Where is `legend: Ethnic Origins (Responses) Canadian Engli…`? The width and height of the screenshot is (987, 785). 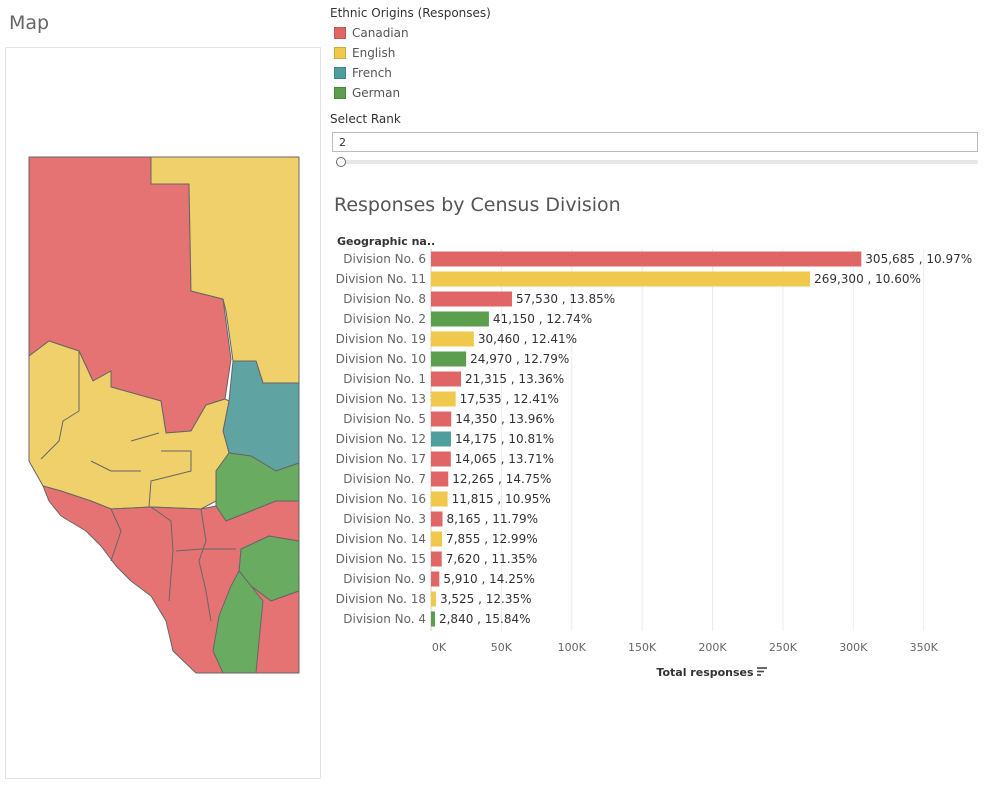
legend: Ethnic Origins (Responses) Canadian Engli… is located at coordinates (410, 54).